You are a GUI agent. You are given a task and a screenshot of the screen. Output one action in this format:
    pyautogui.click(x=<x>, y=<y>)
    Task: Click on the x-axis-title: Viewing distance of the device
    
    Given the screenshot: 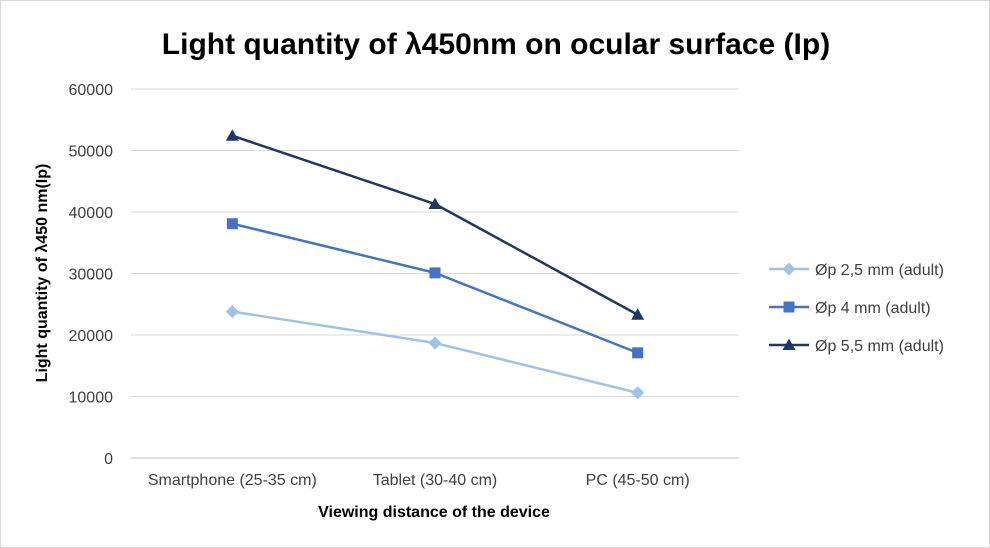 What is the action you would take?
    pyautogui.click(x=434, y=512)
    